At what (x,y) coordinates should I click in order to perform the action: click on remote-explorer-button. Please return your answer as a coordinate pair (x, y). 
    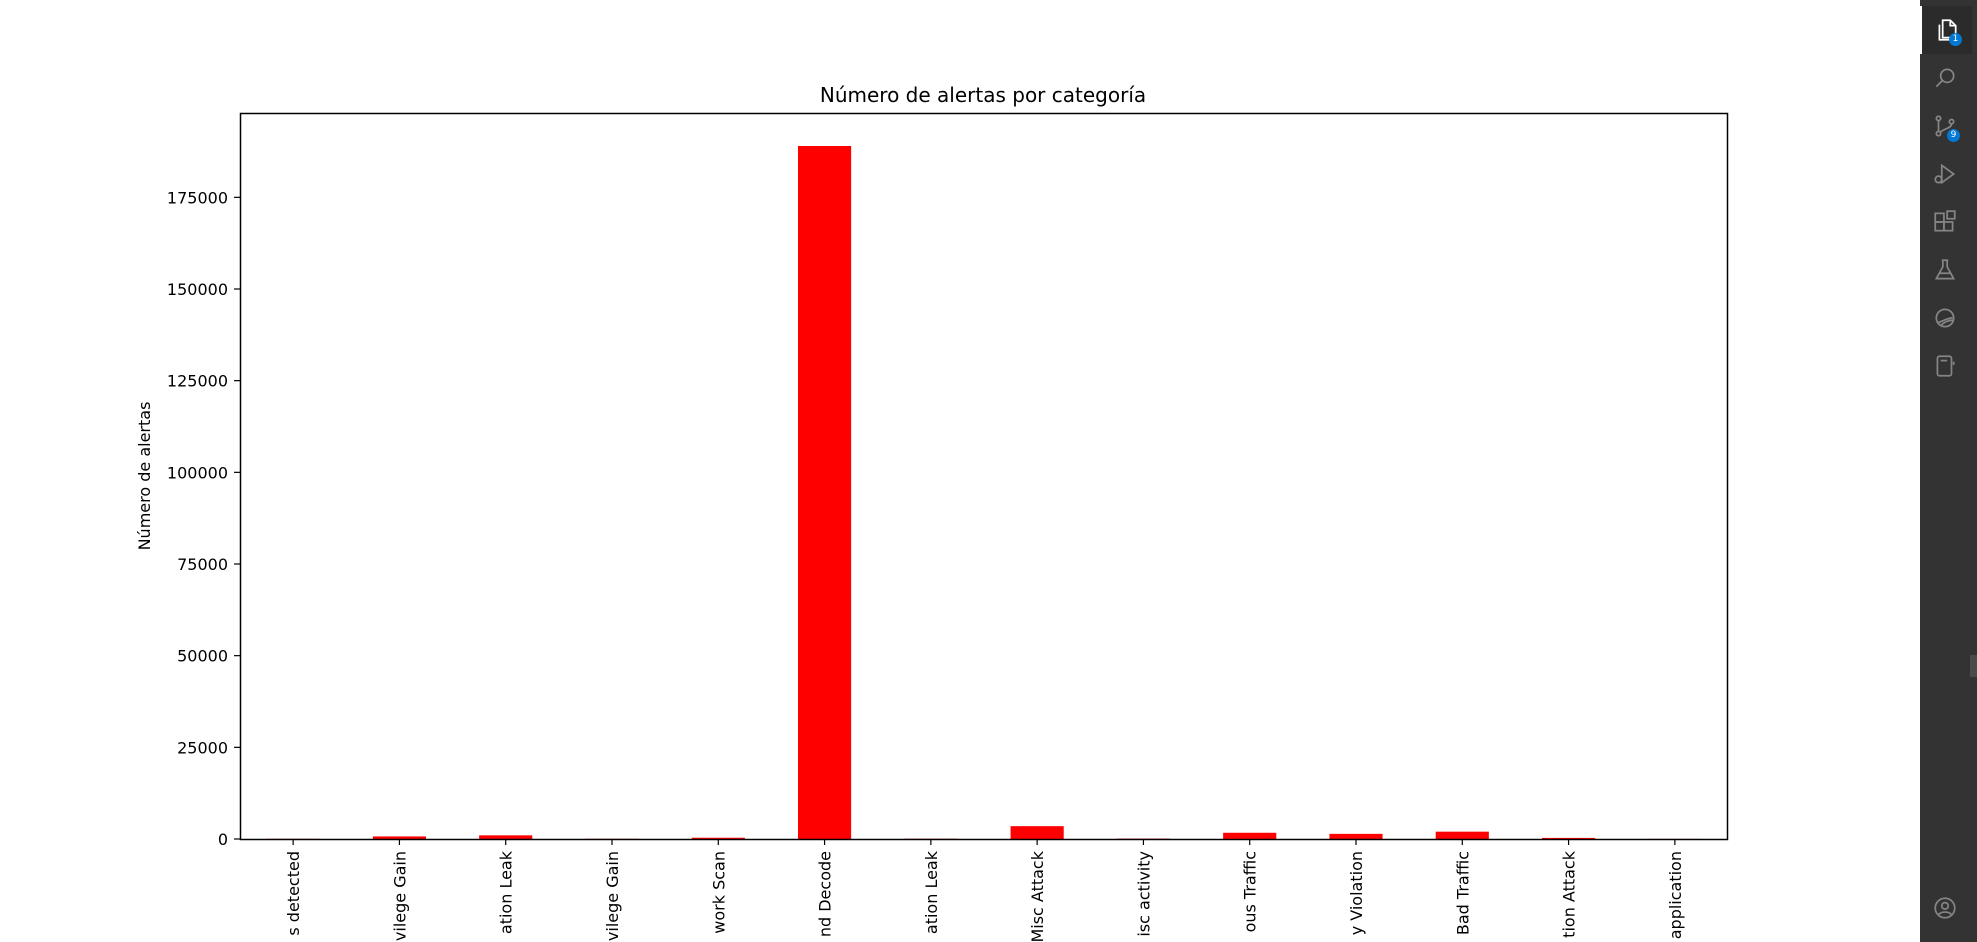
    Looking at the image, I should click on (1945, 318).